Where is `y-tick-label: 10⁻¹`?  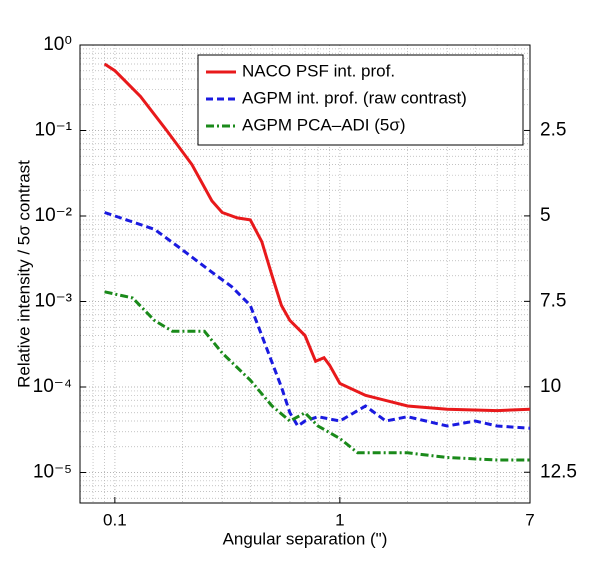
y-tick-label: 10⁻¹ is located at coordinates (54, 130).